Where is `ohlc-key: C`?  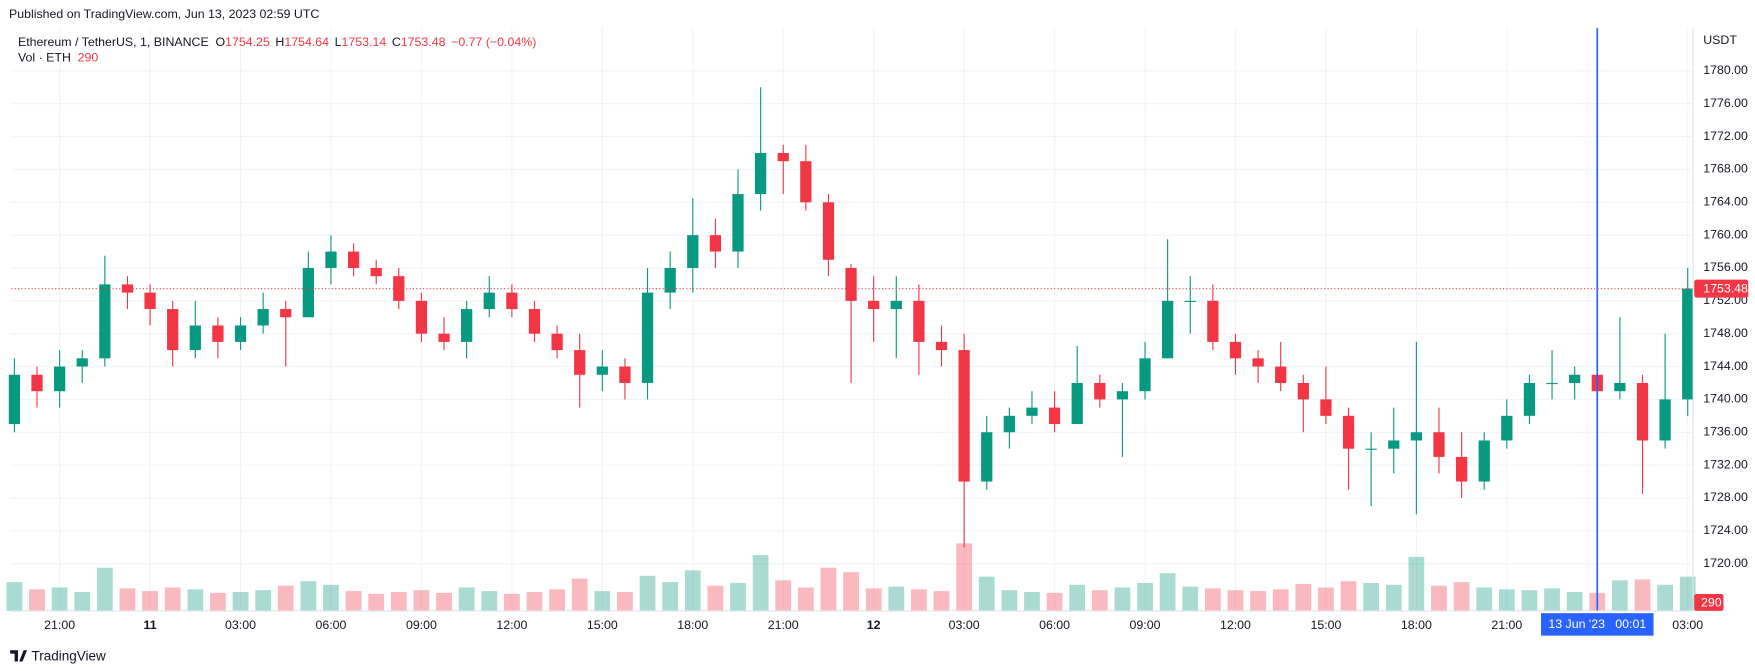
ohlc-key: C is located at coordinates (396, 42).